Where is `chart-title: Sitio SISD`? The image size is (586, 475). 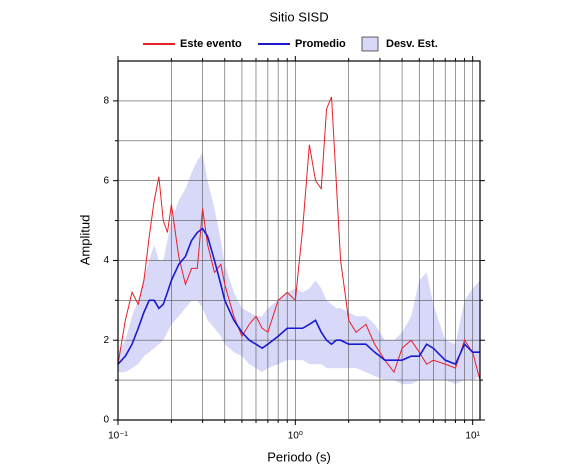
chart-title: Sitio SISD is located at coordinates (298, 16).